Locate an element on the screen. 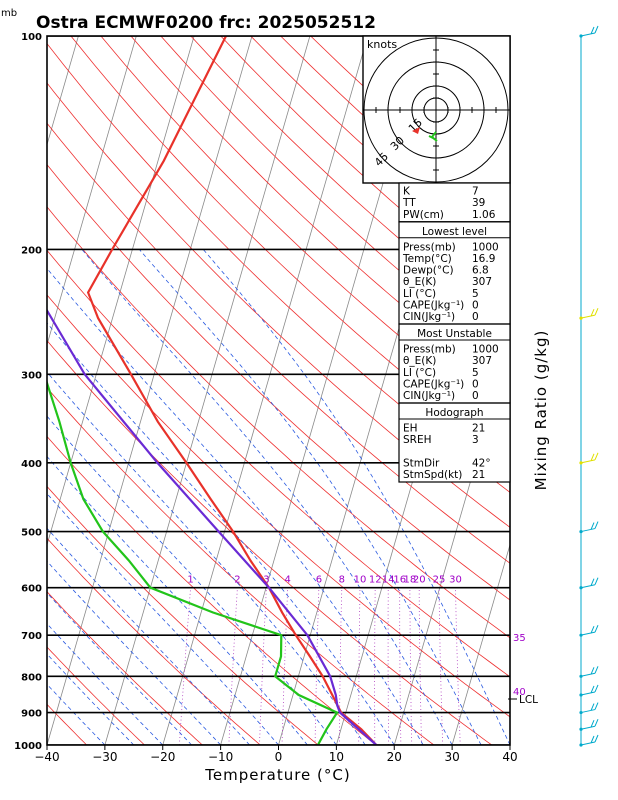 This screenshot has height=800, width=618. lowest-level-block-row-label: LI (°C) is located at coordinates (419, 294).